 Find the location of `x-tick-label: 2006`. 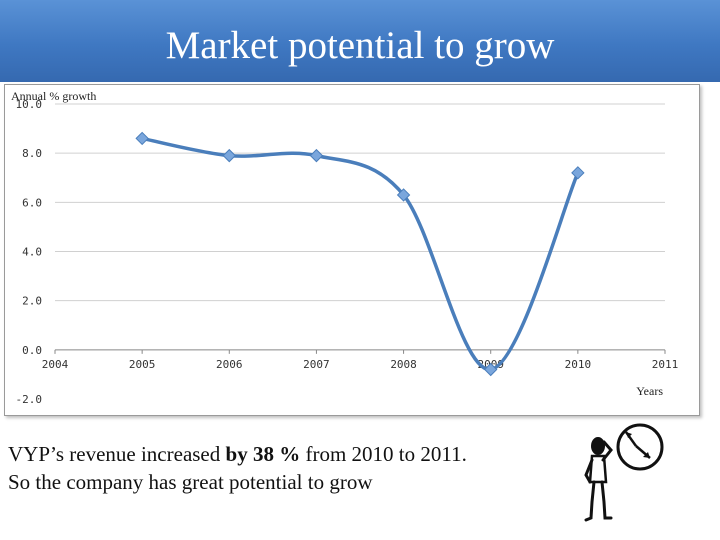

x-tick-label: 2006 is located at coordinates (229, 364).